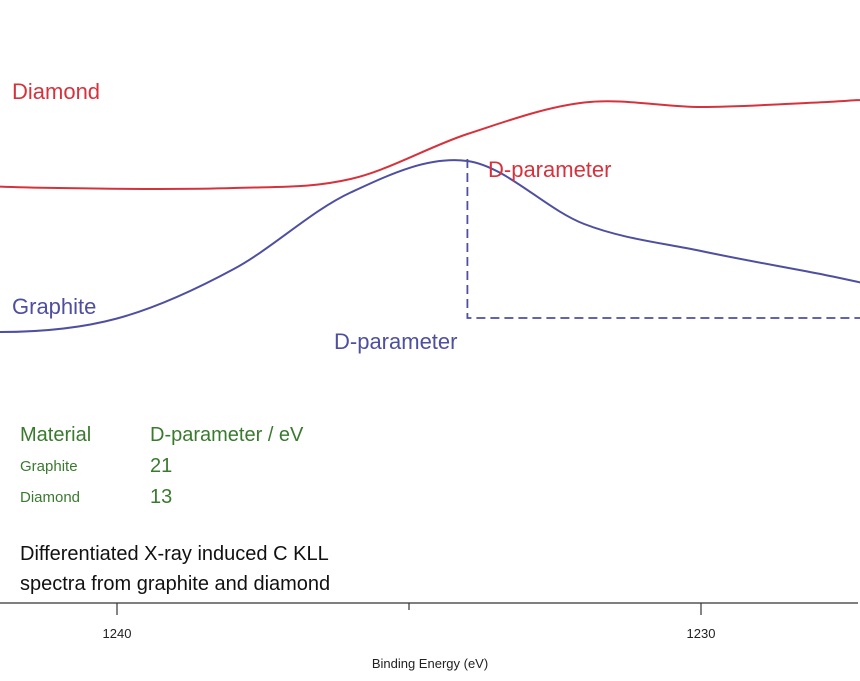  I want to click on x-axis-title: Binding Energy (eV), so click(430, 663).